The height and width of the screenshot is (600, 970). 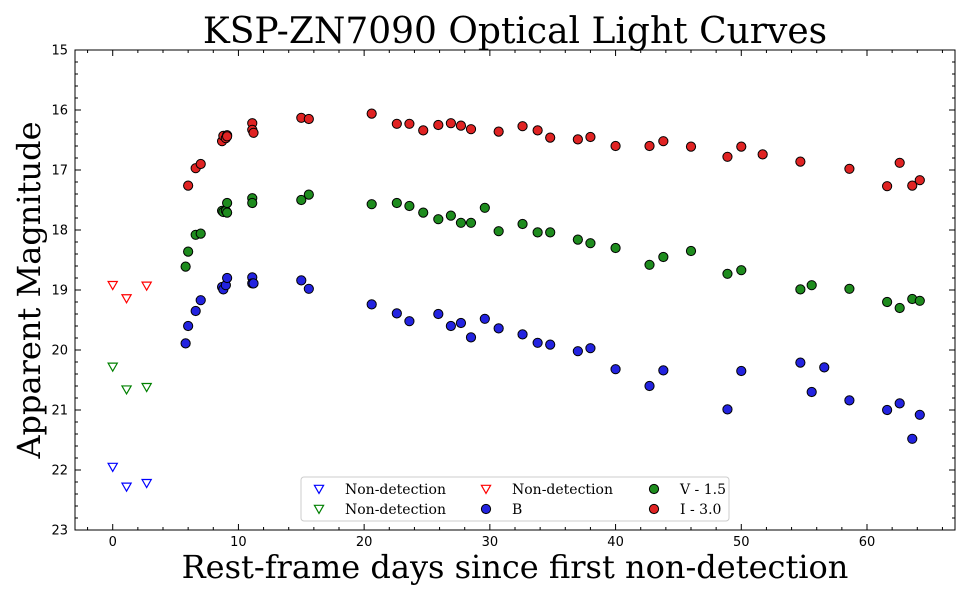 What do you see at coordinates (238, 542) in the screenshot?
I see `x-tick-label: 10` at bounding box center [238, 542].